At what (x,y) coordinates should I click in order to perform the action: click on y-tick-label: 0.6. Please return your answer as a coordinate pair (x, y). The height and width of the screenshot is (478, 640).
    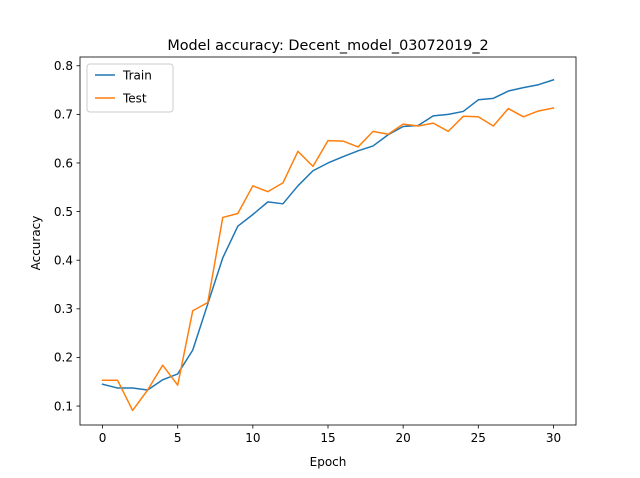
    Looking at the image, I should click on (63, 163).